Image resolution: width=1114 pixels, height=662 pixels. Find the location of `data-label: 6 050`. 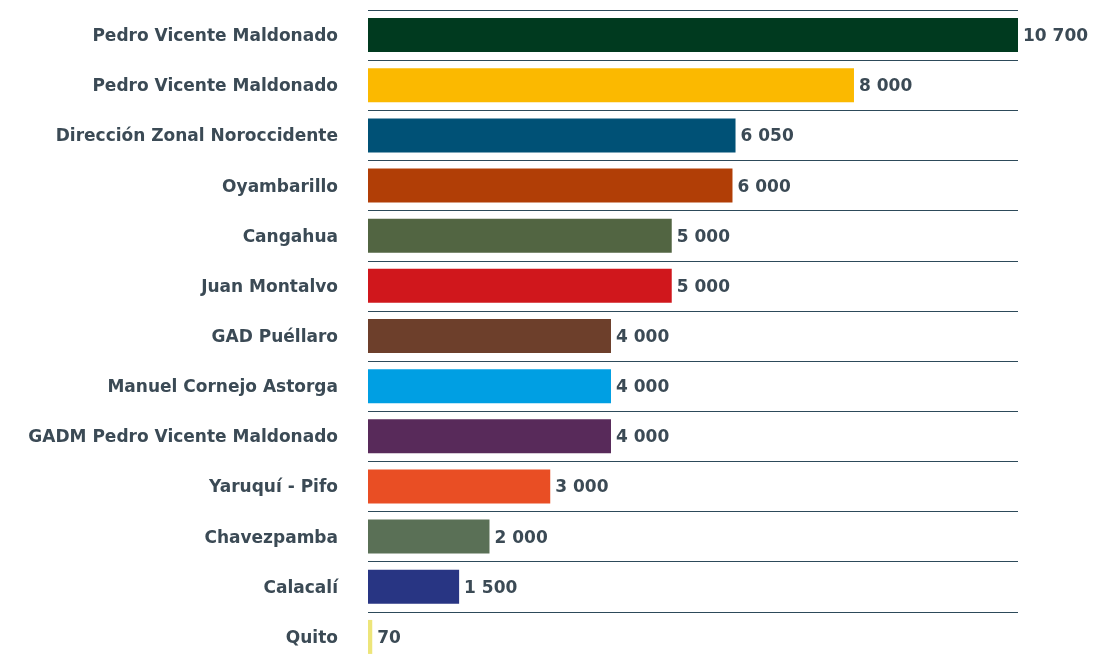

data-label: 6 050 is located at coordinates (767, 135).